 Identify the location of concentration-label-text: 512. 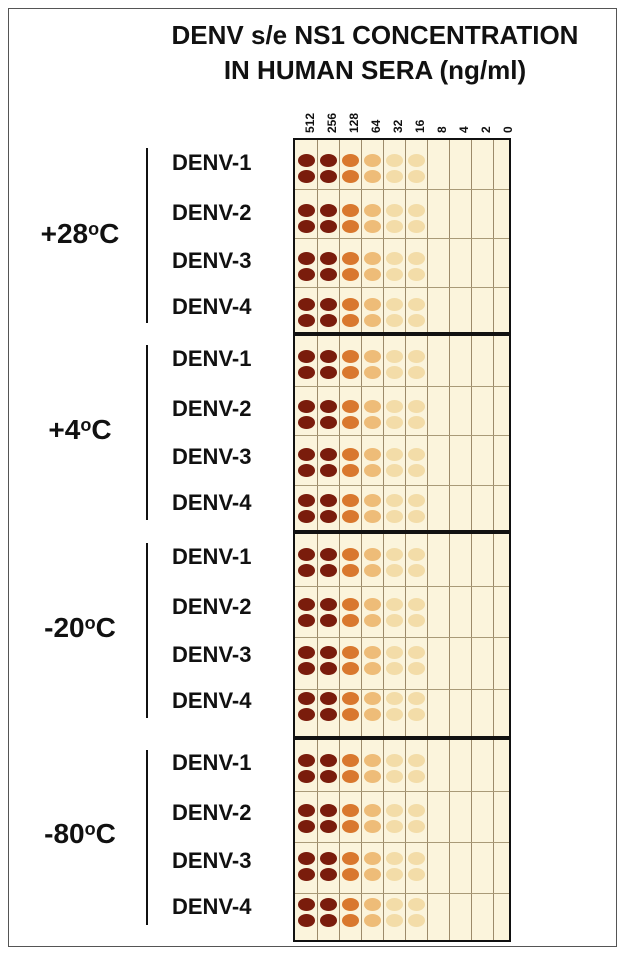
(310, 122).